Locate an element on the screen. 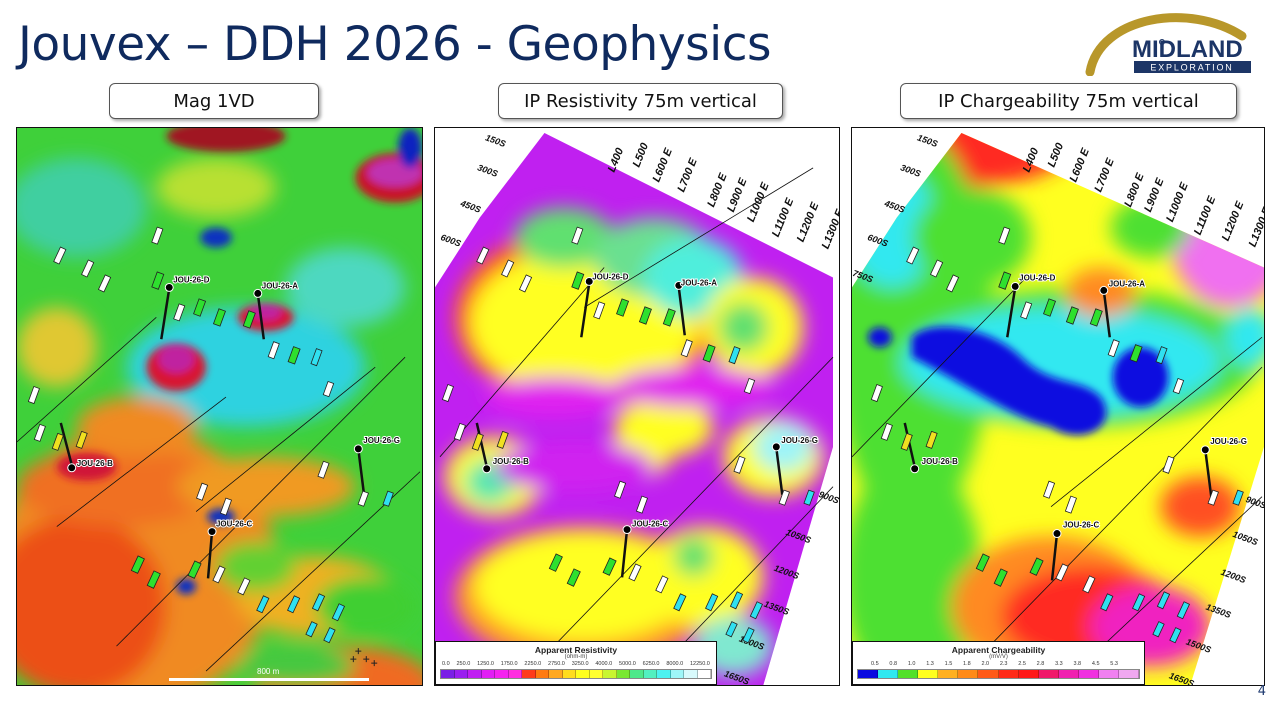 The height and width of the screenshot is (720, 1280). panel-label-resistivity: IP Resistivity 75m vertical is located at coordinates (640, 101).